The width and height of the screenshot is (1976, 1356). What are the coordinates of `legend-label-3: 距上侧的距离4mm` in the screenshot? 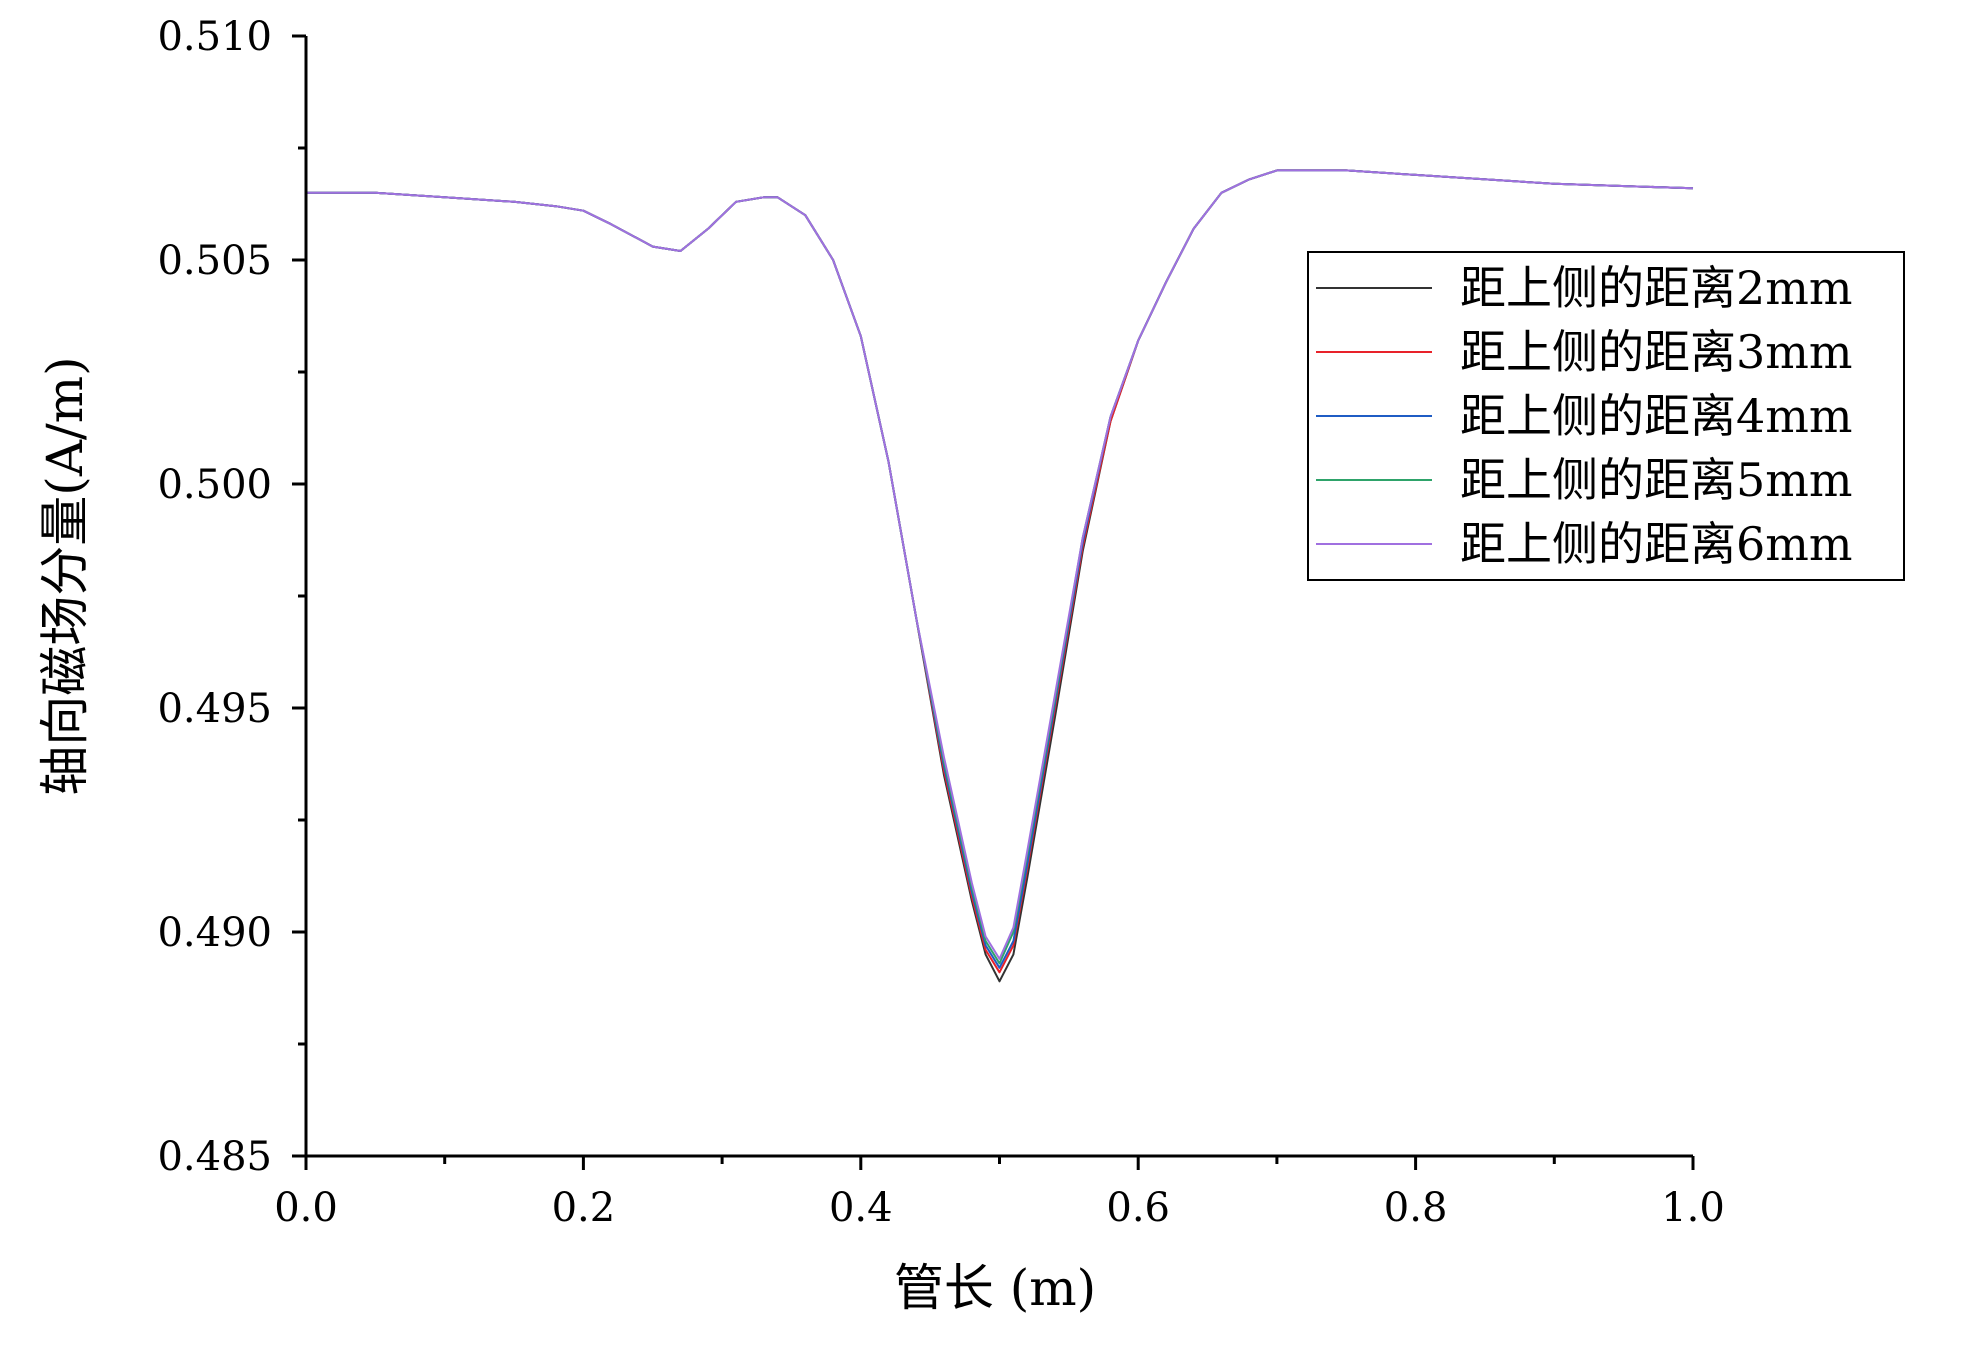 It's located at (1656, 416).